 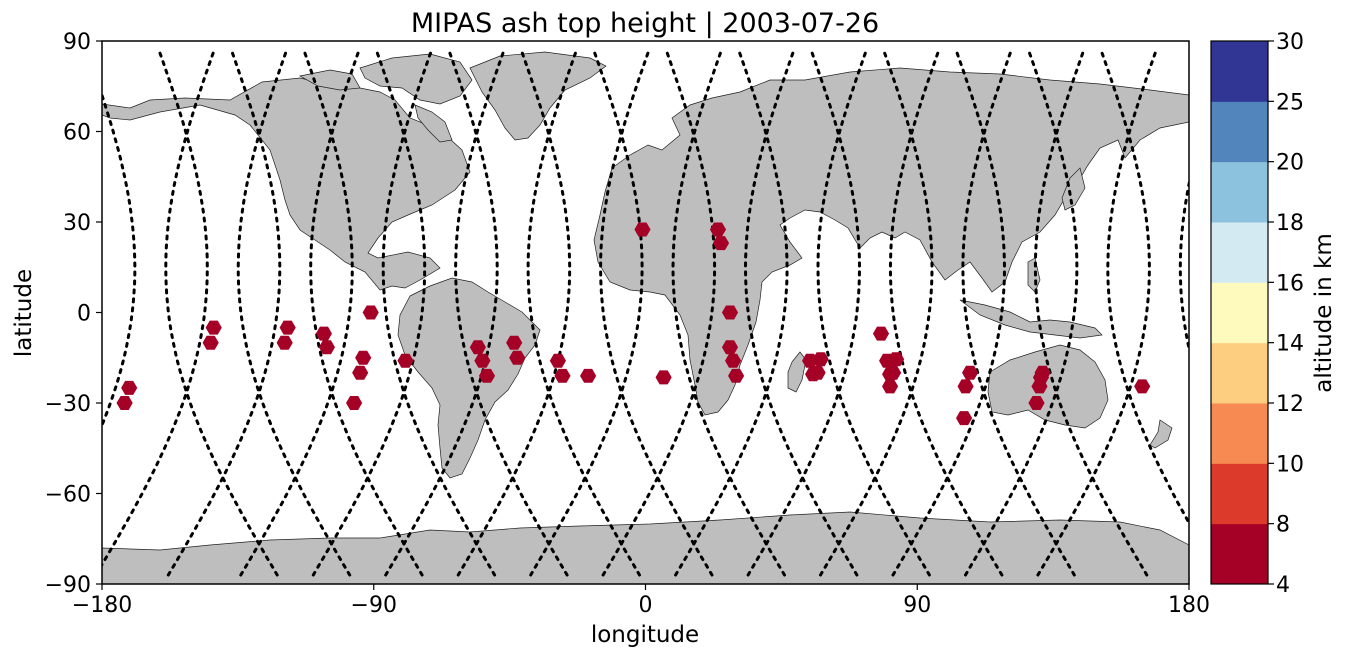 What do you see at coordinates (68, 585) in the screenshot?
I see `y-tick-label: −90` at bounding box center [68, 585].